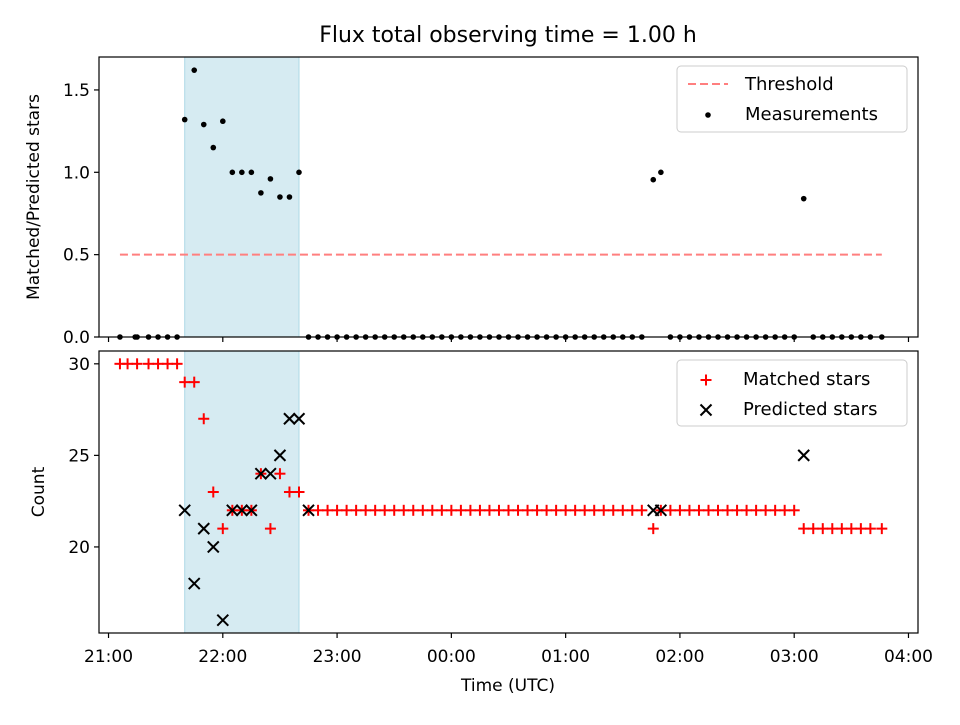 Image resolution: width=960 pixels, height=725 pixels. What do you see at coordinates (565, 657) in the screenshot?
I see `x-tick-label: 01:00` at bounding box center [565, 657].